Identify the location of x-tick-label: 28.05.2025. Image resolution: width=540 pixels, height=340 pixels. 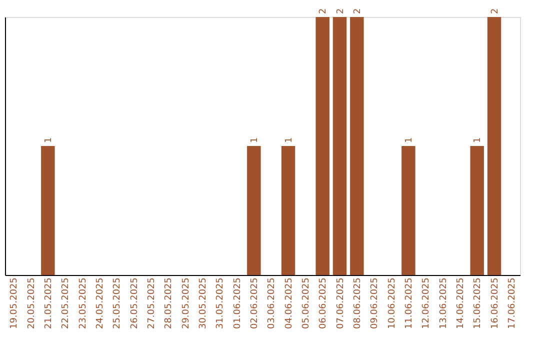
(169, 304).